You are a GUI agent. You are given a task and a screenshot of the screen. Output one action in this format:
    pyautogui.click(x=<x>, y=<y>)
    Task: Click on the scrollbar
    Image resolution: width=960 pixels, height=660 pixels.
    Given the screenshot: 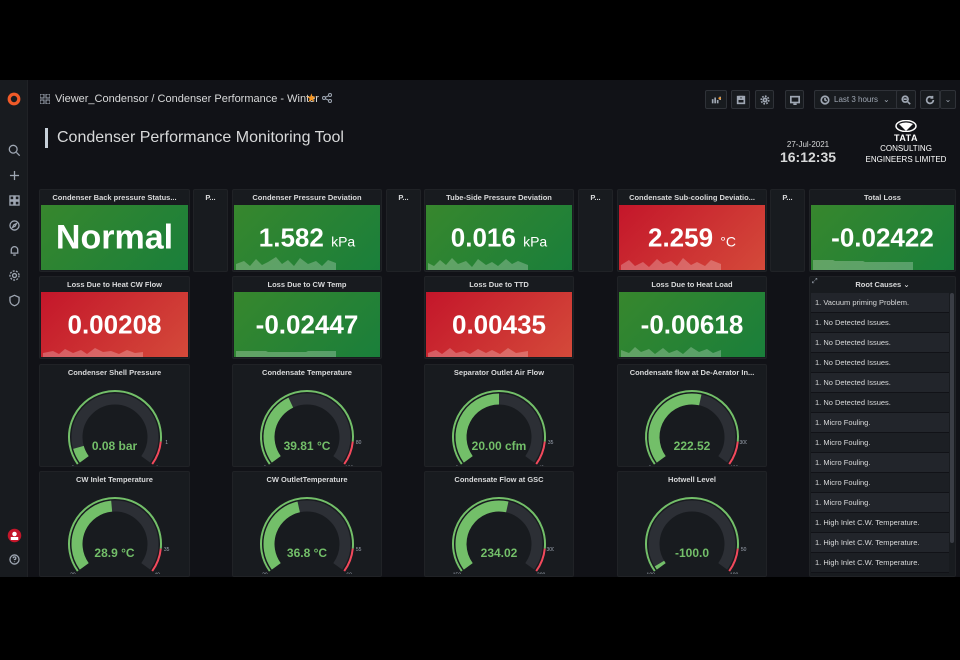 What is the action you would take?
    pyautogui.click(x=952, y=418)
    